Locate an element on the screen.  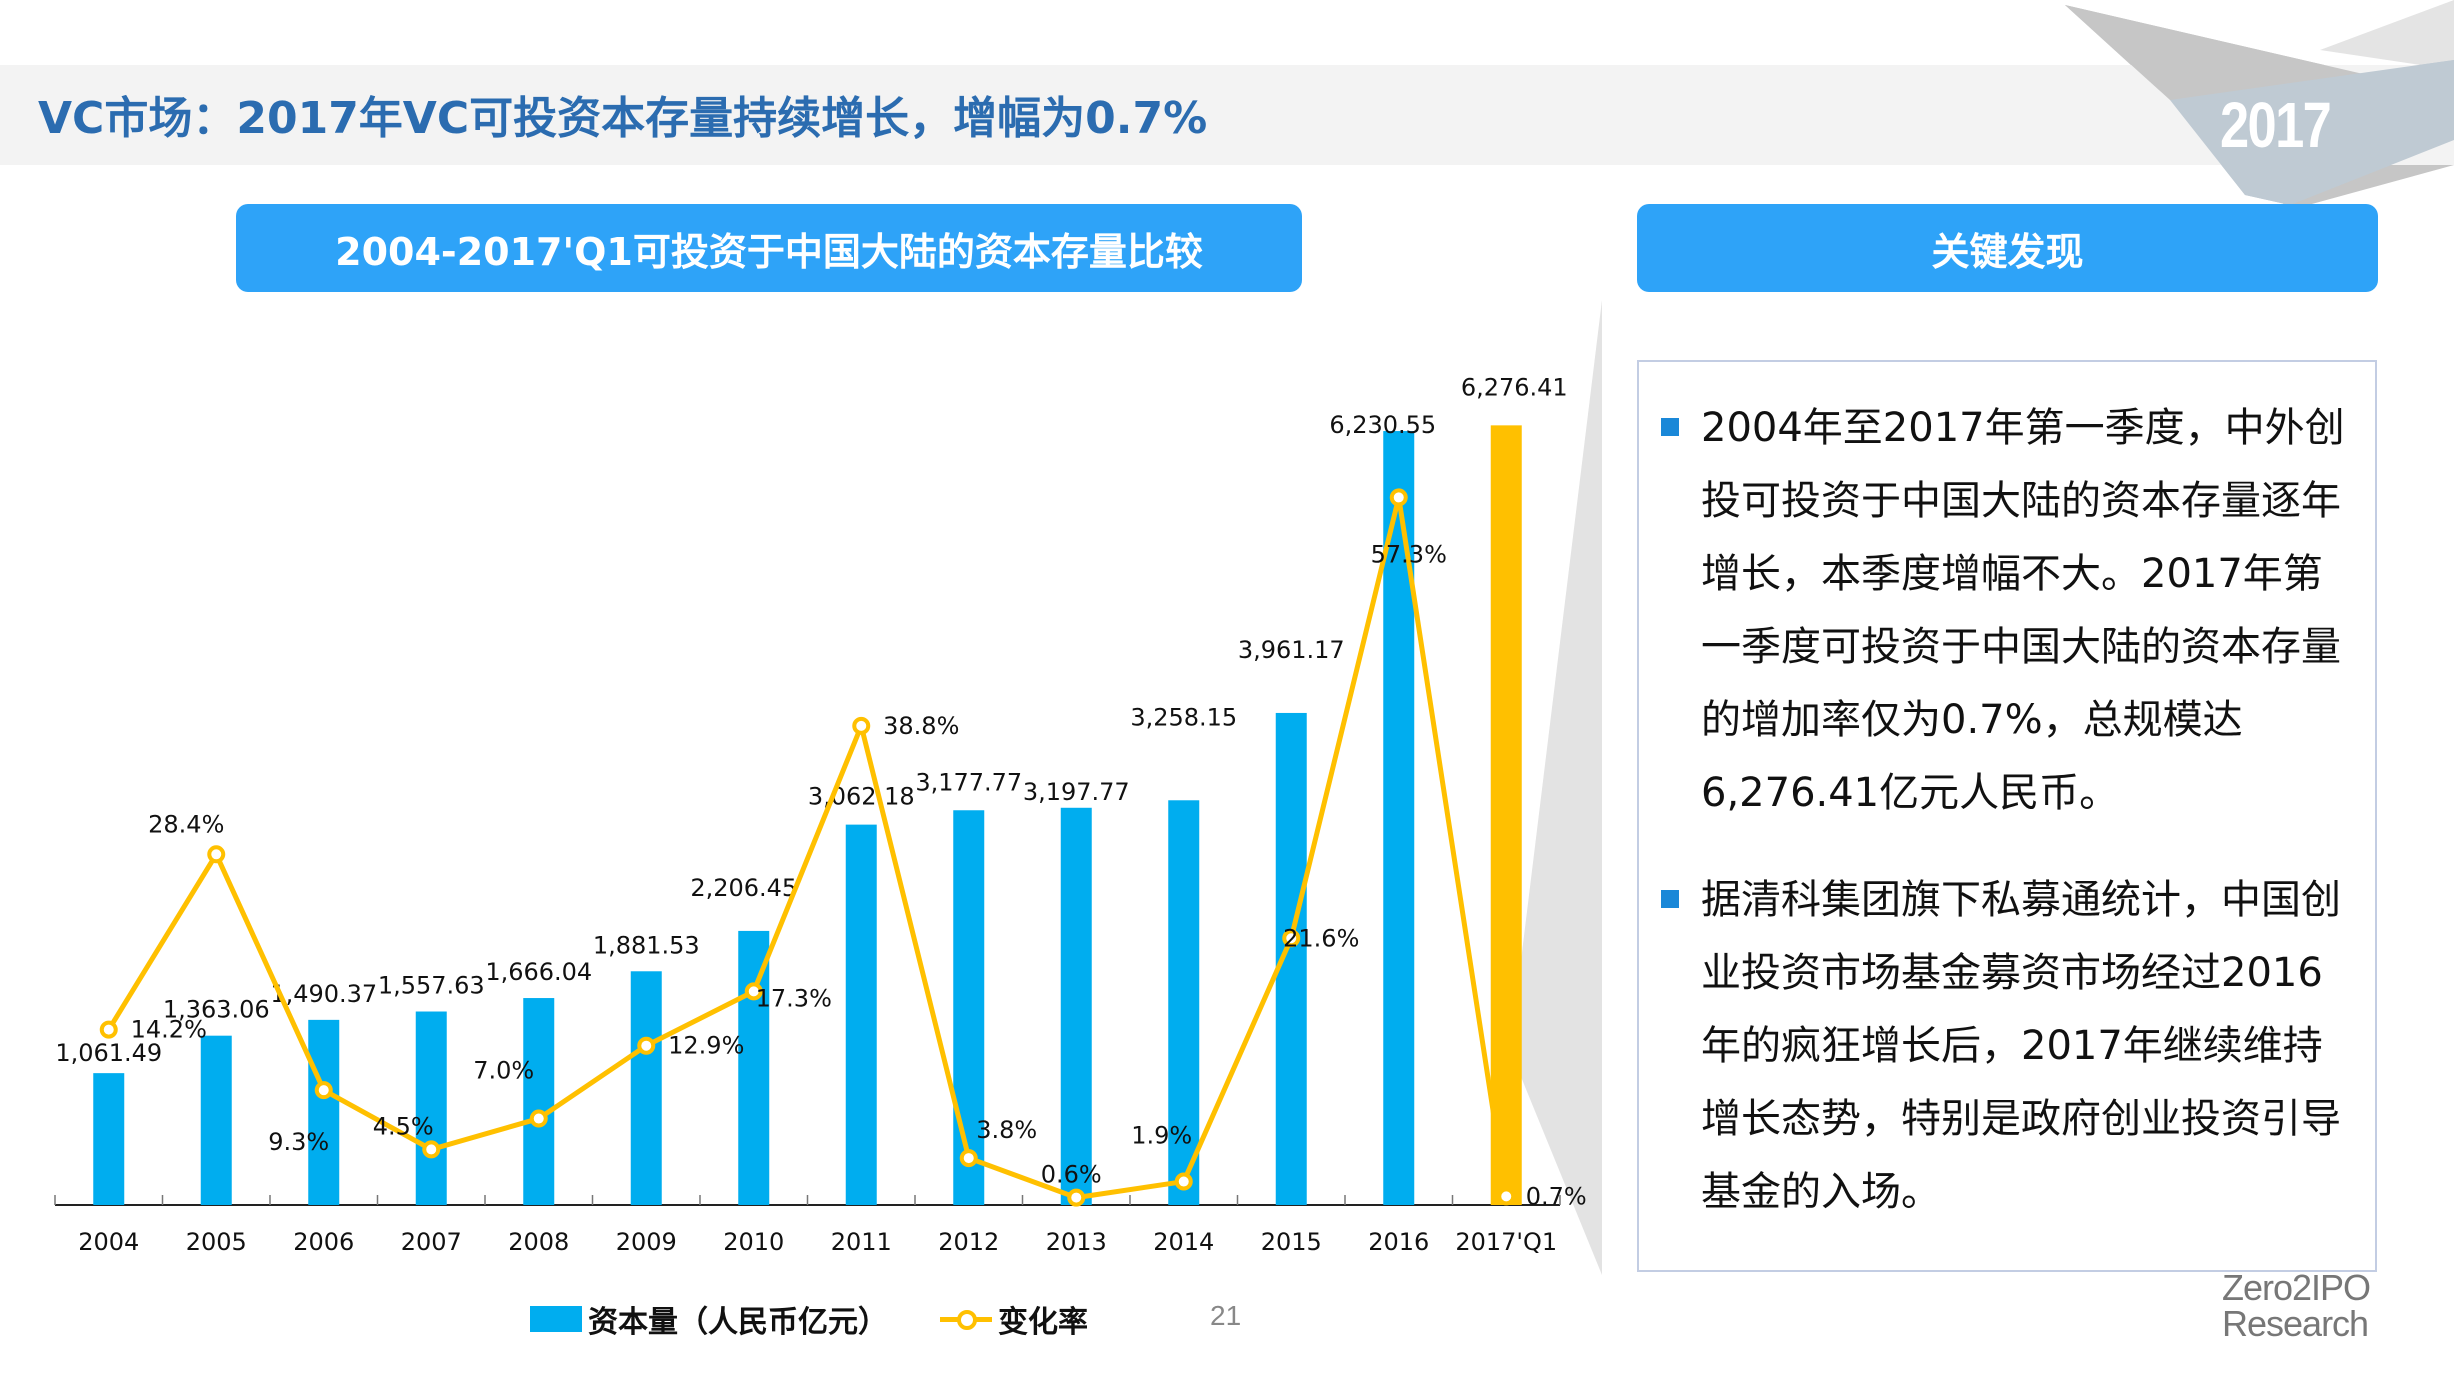
change-rate-point-2006 is located at coordinates (323, 1090).